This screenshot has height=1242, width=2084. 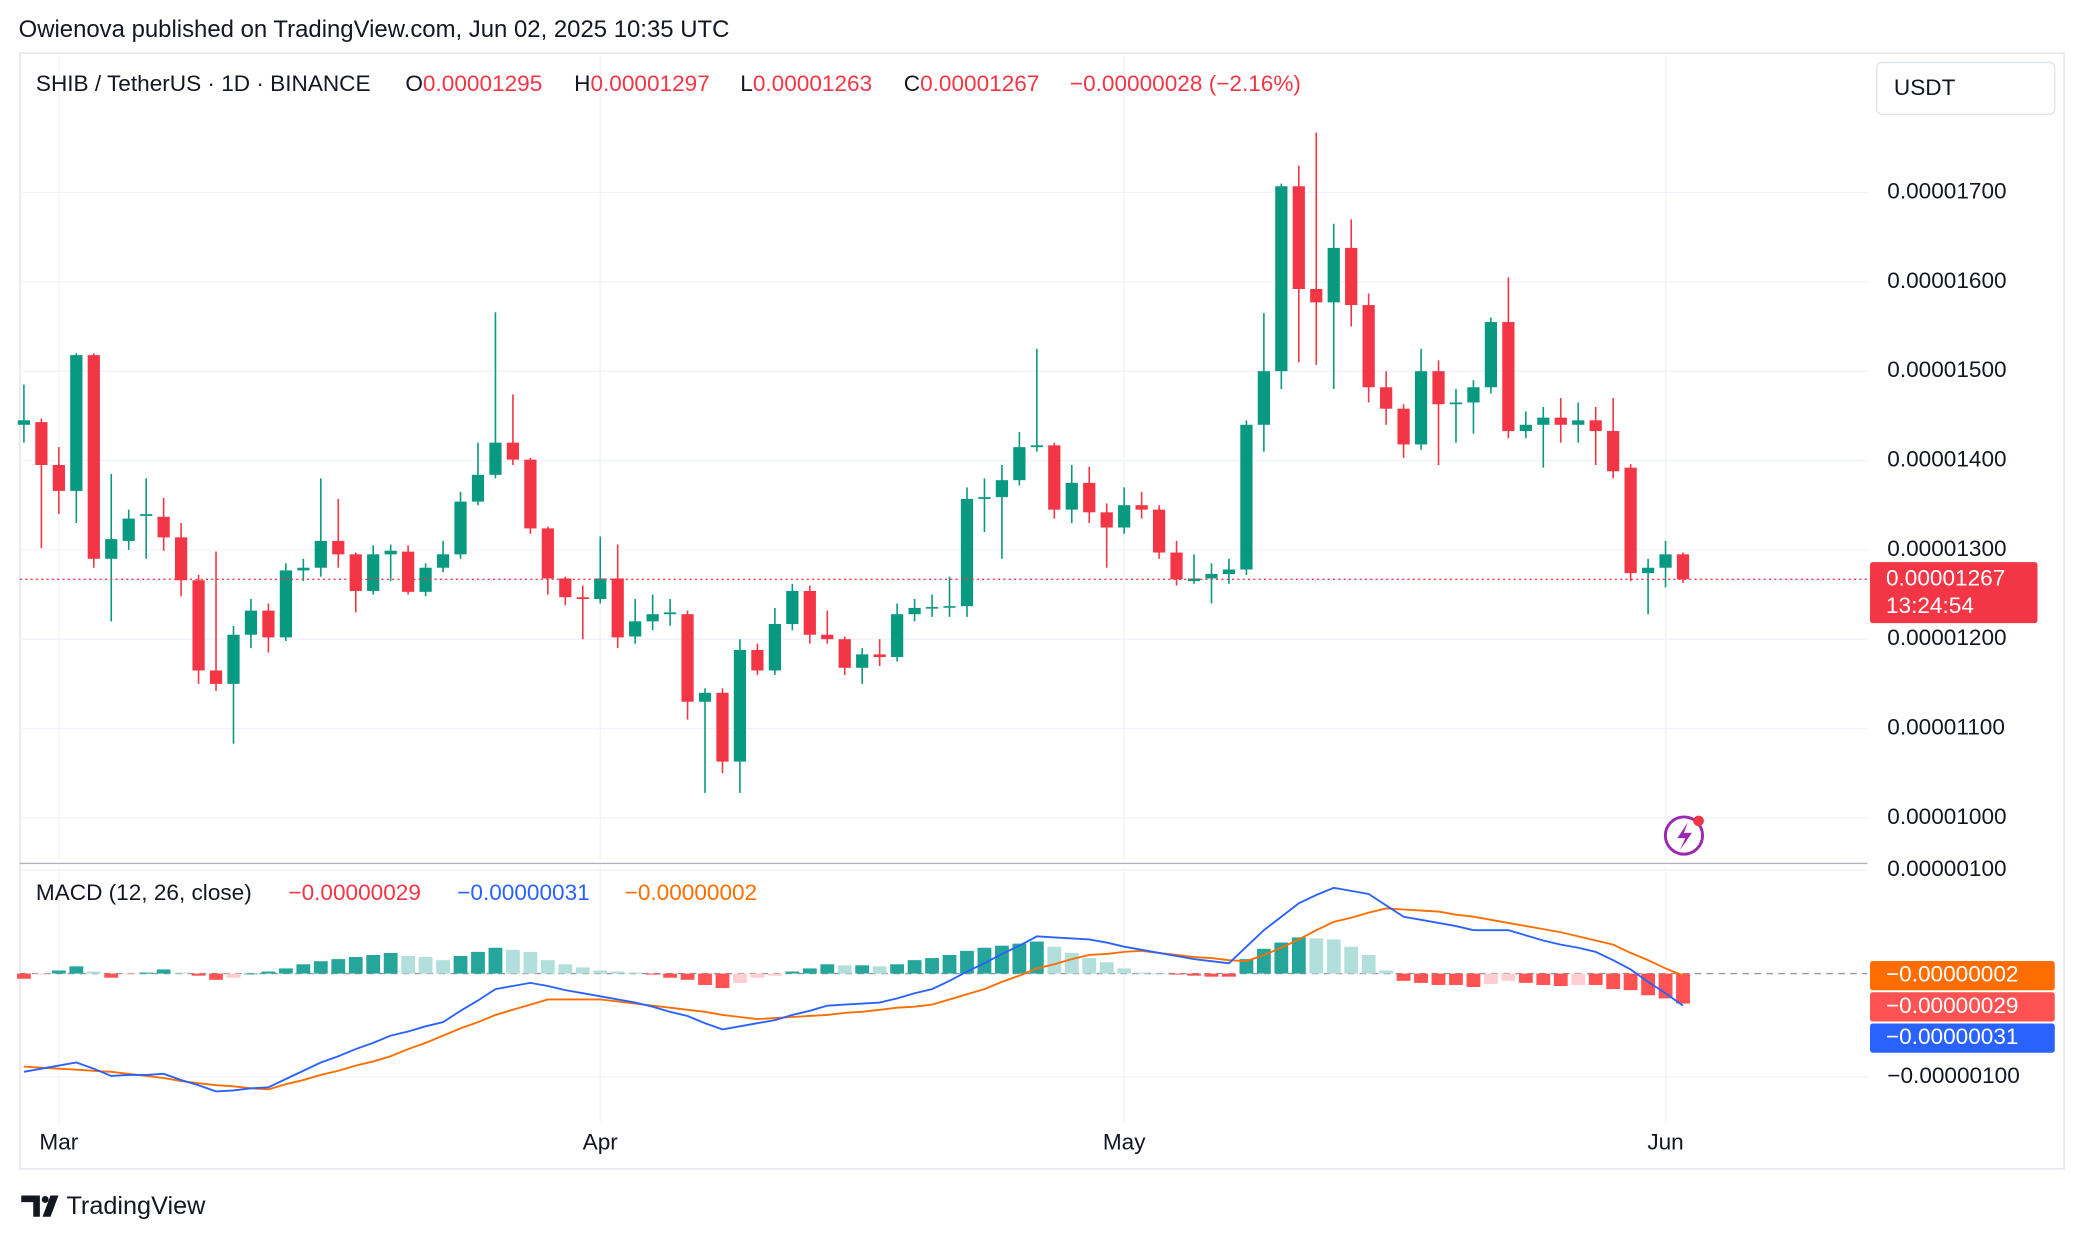 I want to click on x-tick-label: May, so click(x=1124, y=1142).